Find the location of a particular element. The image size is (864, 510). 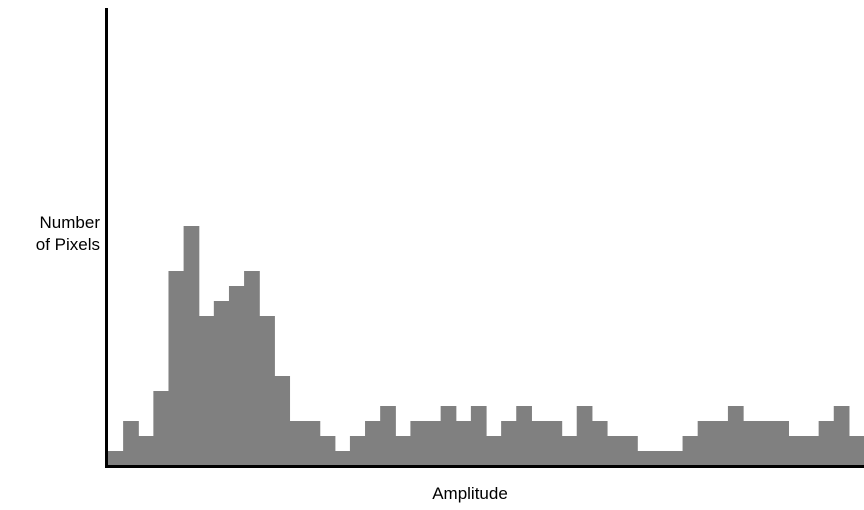

y-axis-label-line-1: Number is located at coordinates (69, 222).